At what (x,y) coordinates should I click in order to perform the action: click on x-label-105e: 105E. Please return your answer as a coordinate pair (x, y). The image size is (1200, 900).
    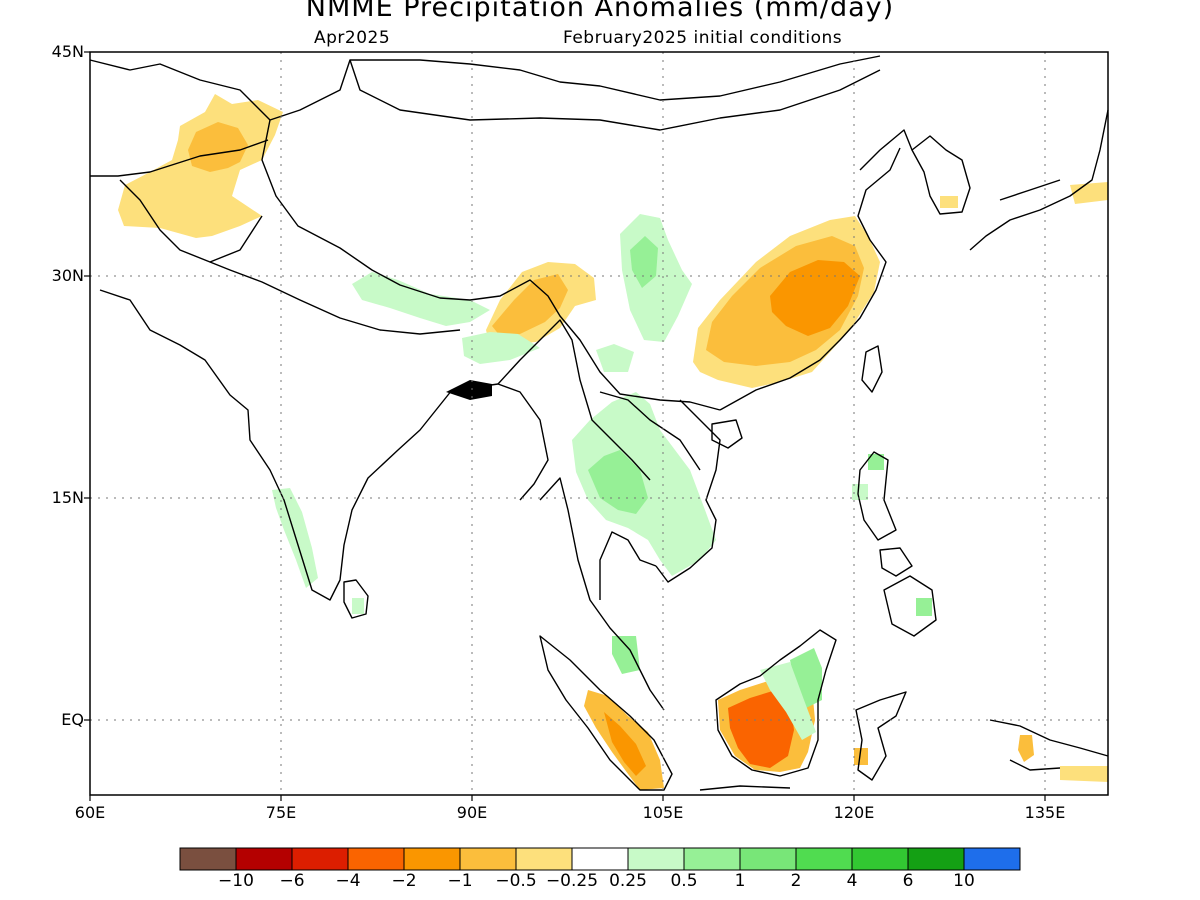
    Looking at the image, I should click on (663, 812).